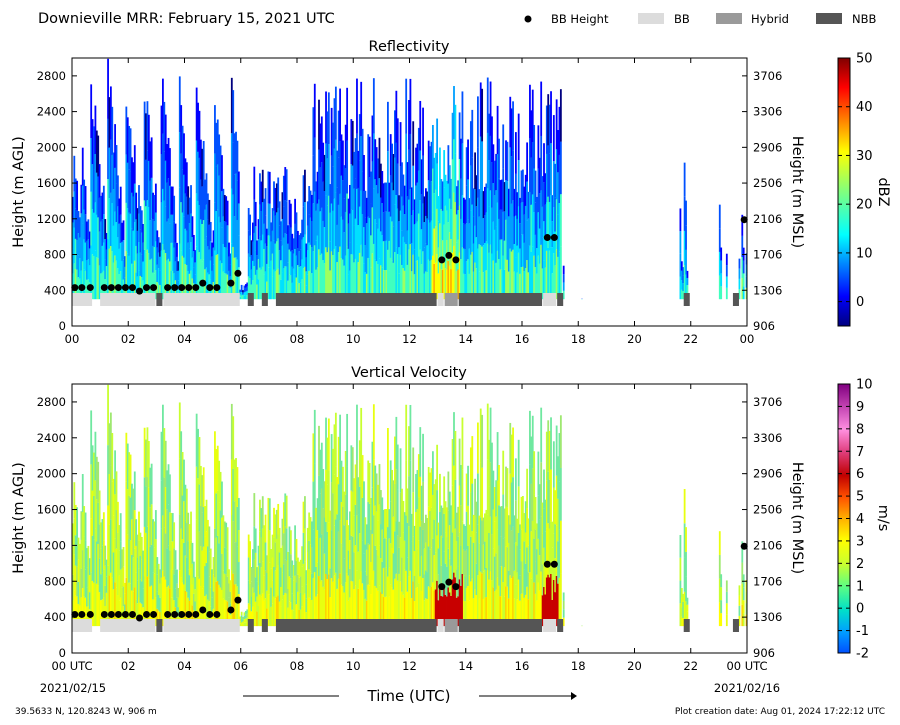 This screenshot has height=725, width=900. Describe the element at coordinates (860, 429) in the screenshot. I see `colorbar-tick-label: 8` at that location.